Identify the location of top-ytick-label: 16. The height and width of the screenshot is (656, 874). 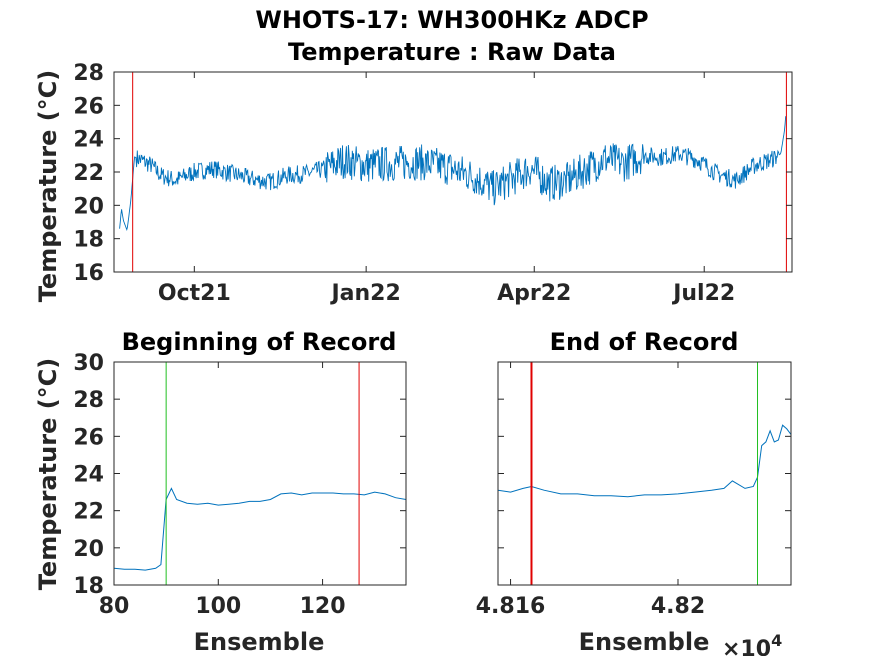
(88, 273).